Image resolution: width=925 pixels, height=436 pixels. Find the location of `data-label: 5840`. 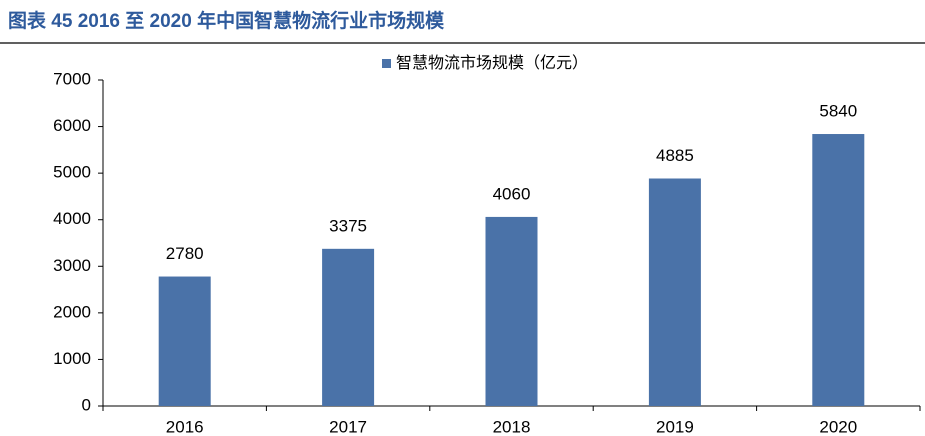

data-label: 5840 is located at coordinates (838, 111).